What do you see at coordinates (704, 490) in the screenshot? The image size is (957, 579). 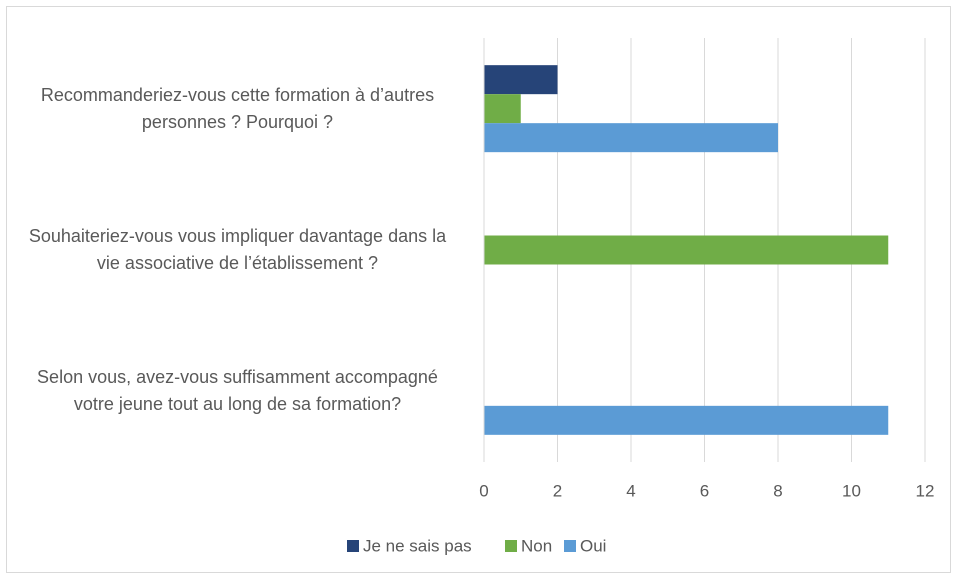 I see `x-tick-label: 6` at bounding box center [704, 490].